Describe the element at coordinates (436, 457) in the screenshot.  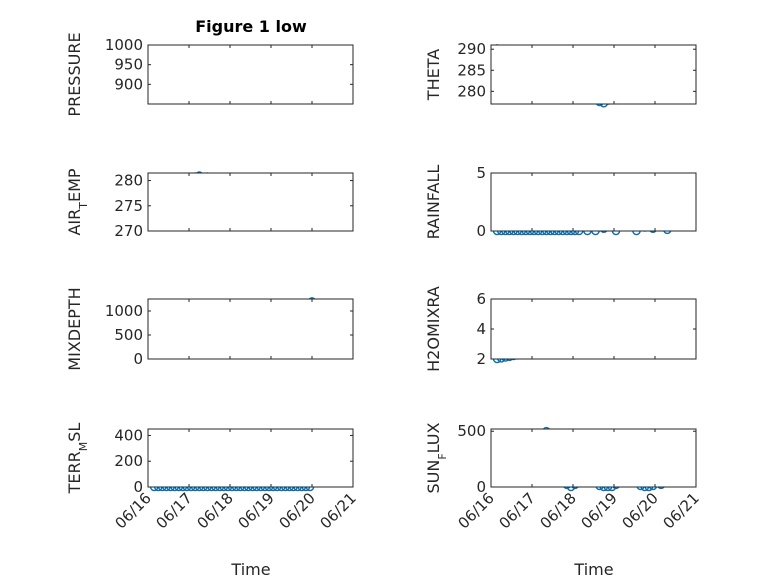
I see `y-axis-label: SUNFLUX` at that location.